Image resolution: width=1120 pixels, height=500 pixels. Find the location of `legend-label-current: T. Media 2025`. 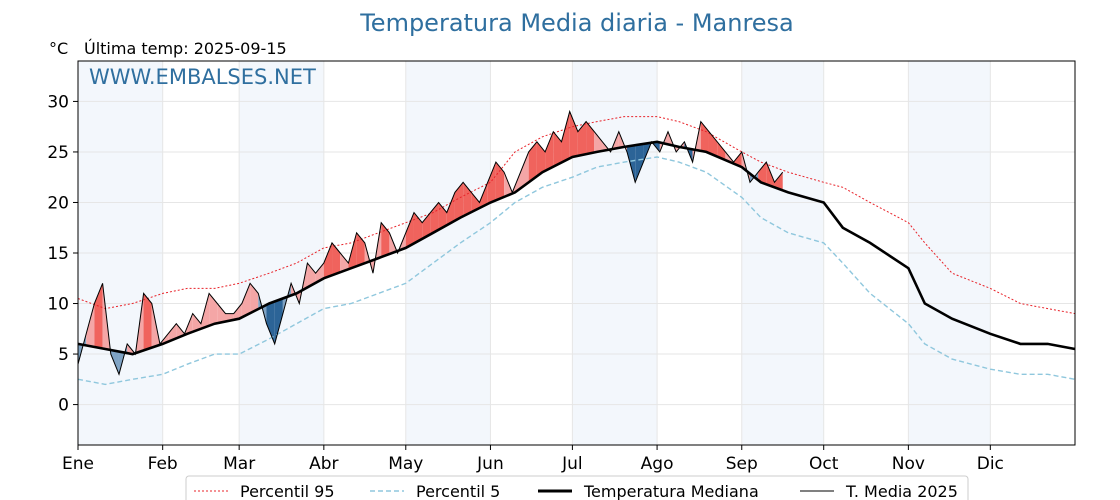

legend-label-current: T. Media 2025 is located at coordinates (901, 491).